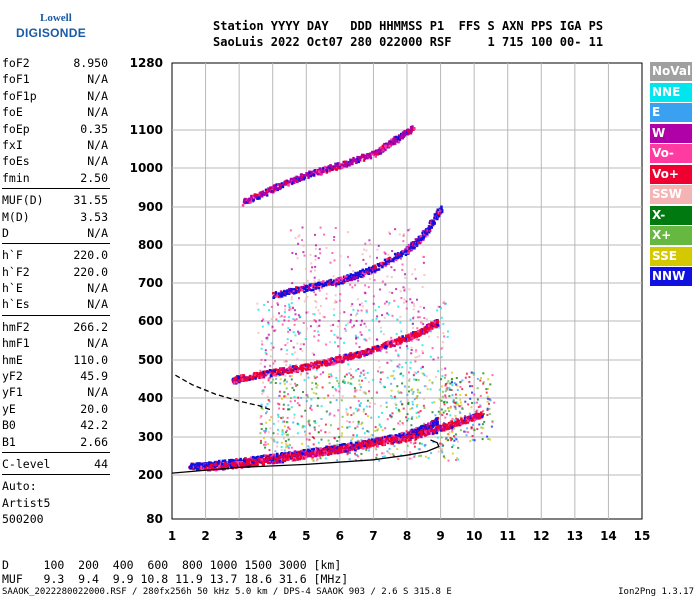 Image resolution: width=700 pixels, height=600 pixels. What do you see at coordinates (16, 128) in the screenshot?
I see `param-label: foEp` at bounding box center [16, 128].